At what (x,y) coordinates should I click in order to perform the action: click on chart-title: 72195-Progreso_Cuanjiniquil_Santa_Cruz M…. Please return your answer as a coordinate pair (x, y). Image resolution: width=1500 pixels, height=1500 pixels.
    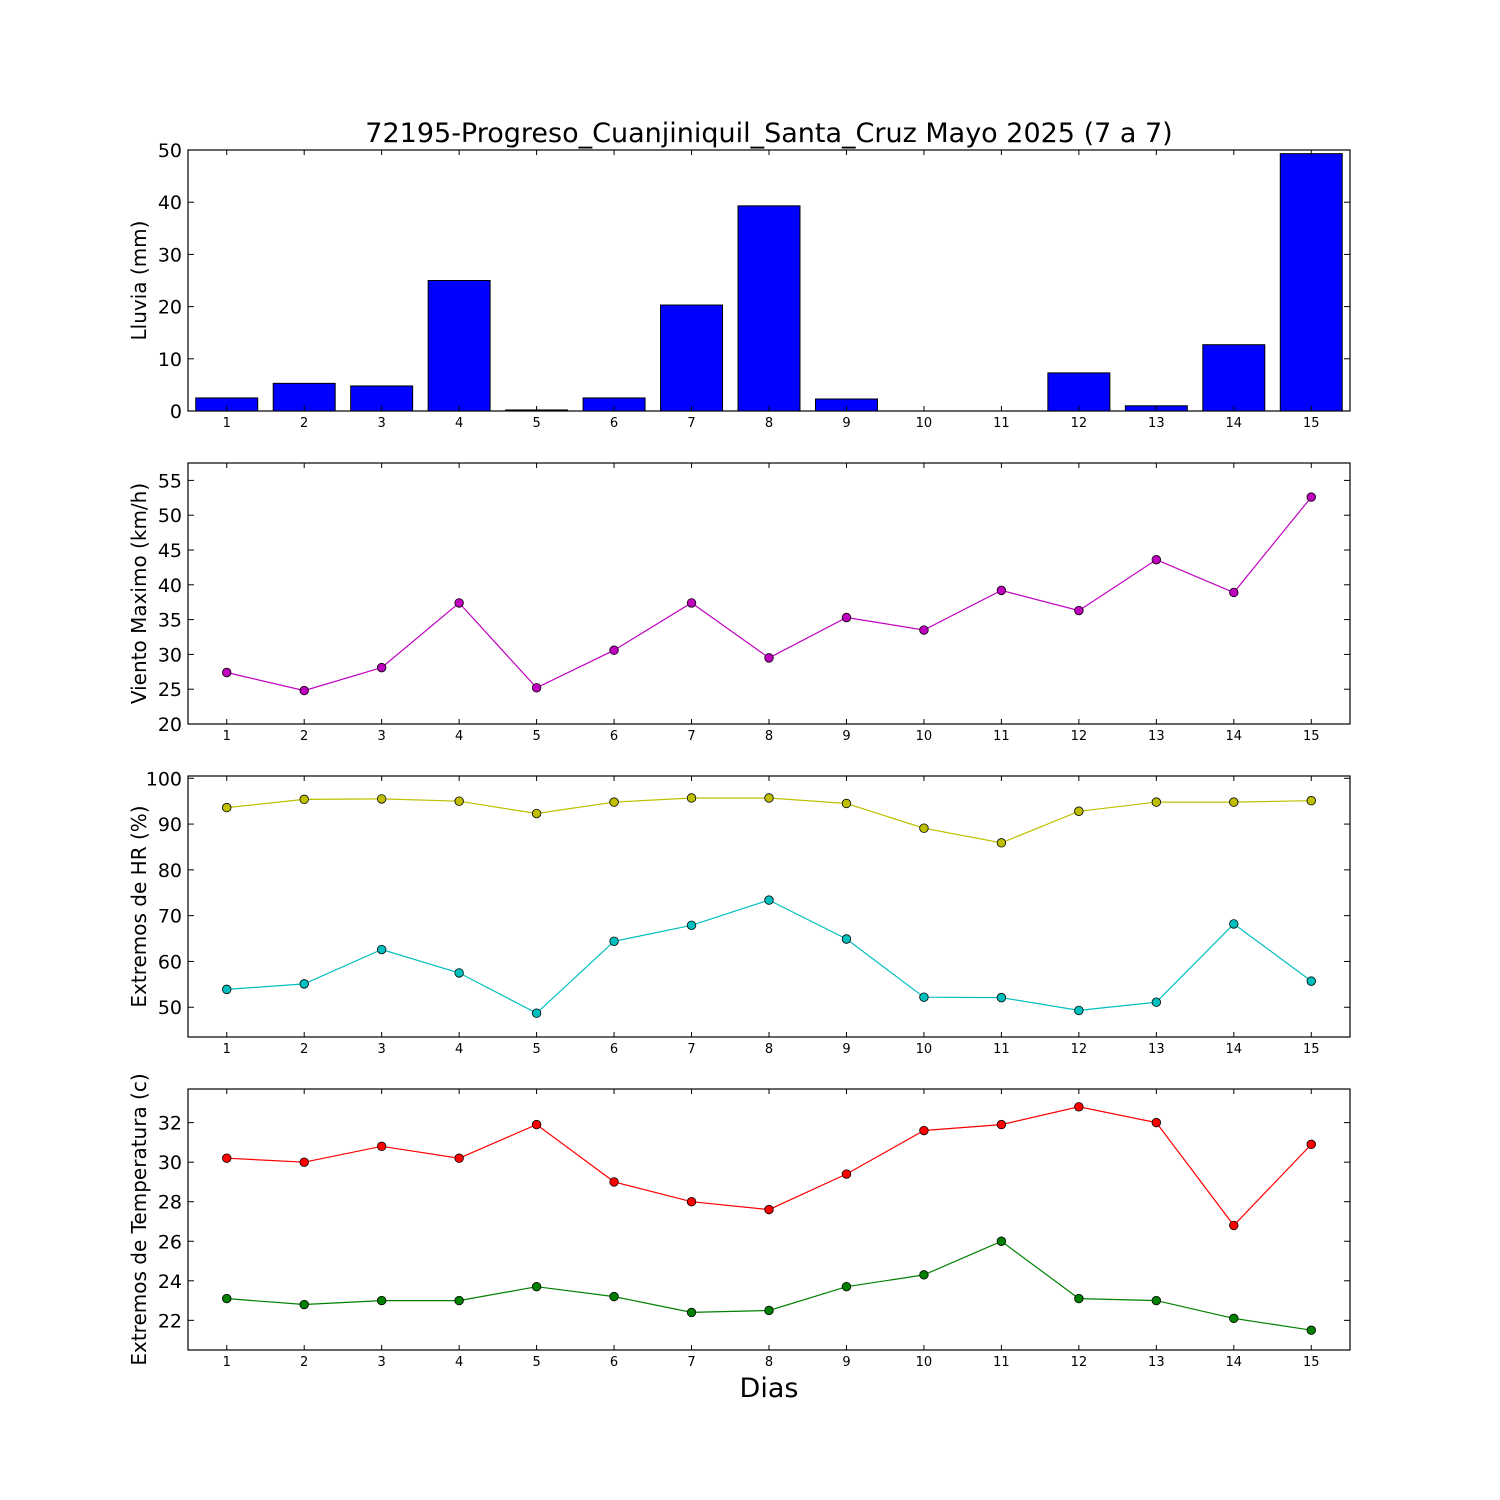
    Looking at the image, I should click on (768, 133).